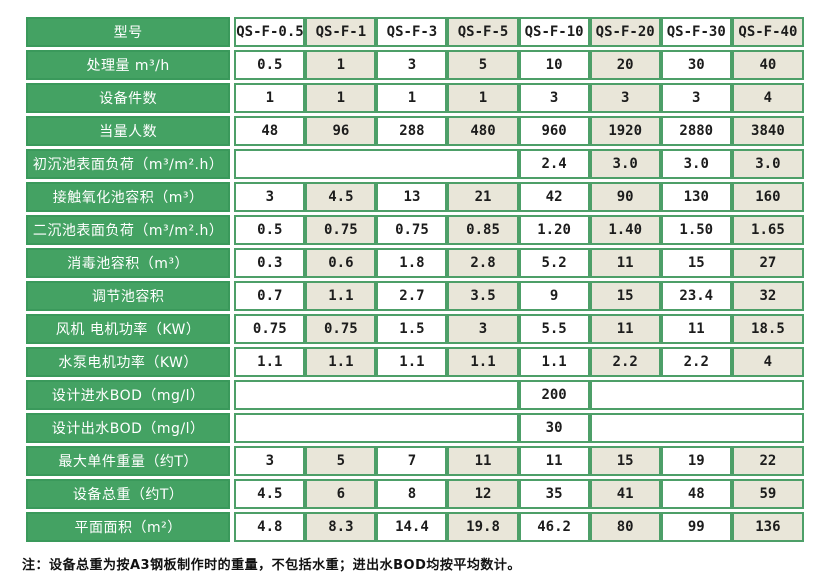 The image size is (815, 573). Describe the element at coordinates (554, 395) in the screenshot. I see `value-cell: 200` at that location.